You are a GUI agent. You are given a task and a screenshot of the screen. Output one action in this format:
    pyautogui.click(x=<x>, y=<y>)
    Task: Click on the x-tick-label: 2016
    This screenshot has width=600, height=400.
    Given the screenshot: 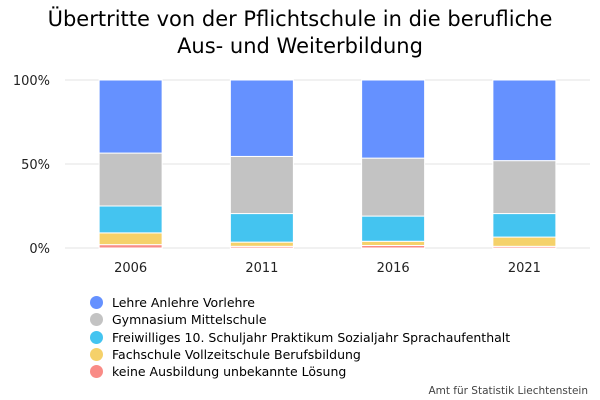 What is the action you would take?
    pyautogui.click(x=393, y=268)
    